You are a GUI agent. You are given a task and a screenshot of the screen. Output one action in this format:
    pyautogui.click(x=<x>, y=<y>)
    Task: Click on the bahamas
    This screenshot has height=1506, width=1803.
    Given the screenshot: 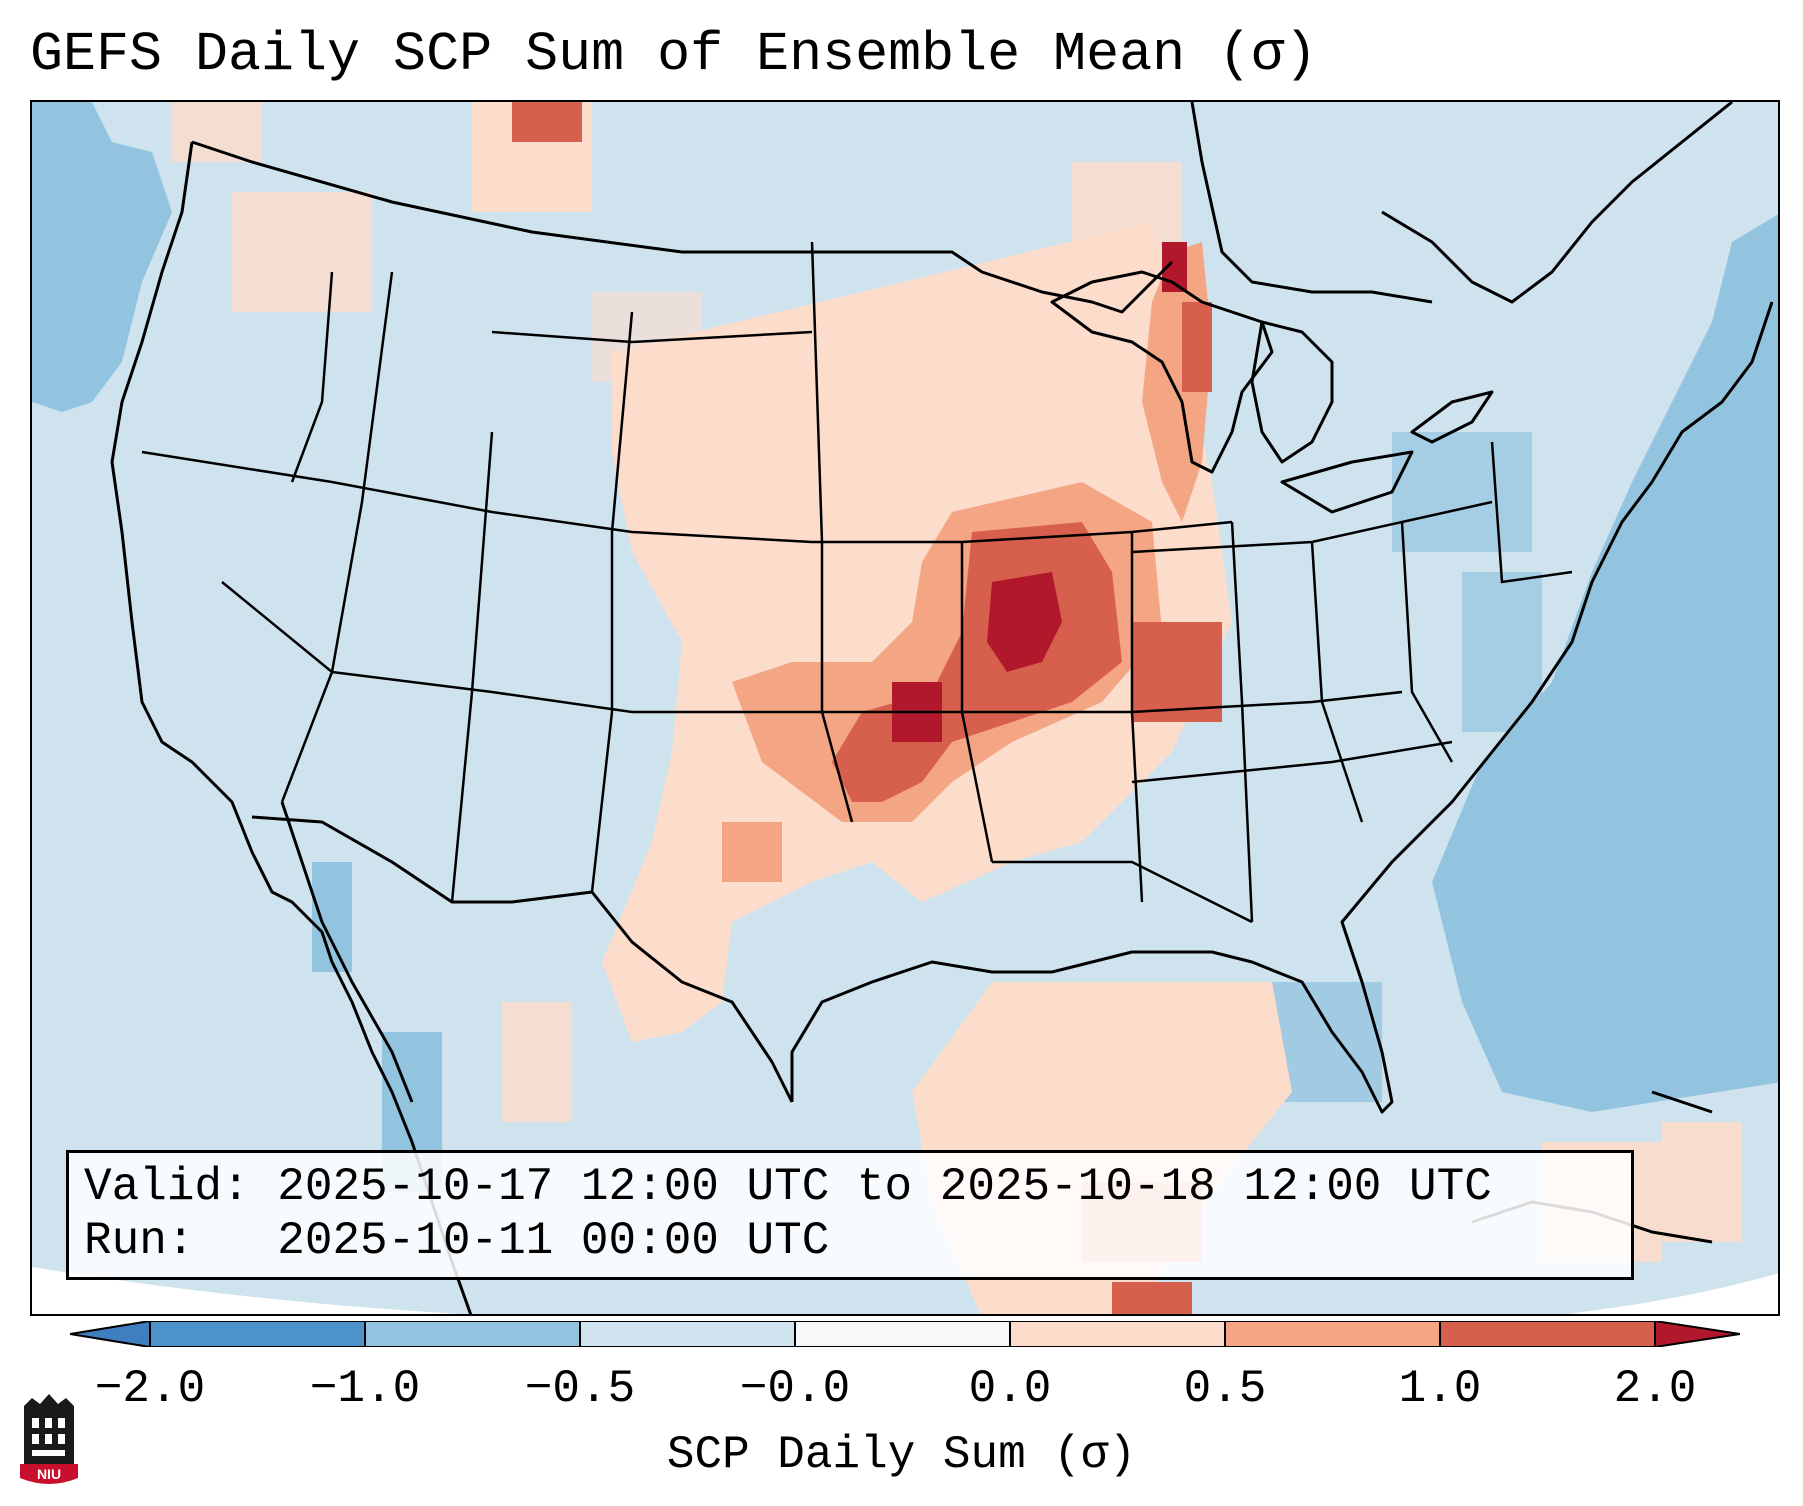 What is the action you would take?
    pyautogui.click(x=1682, y=1102)
    